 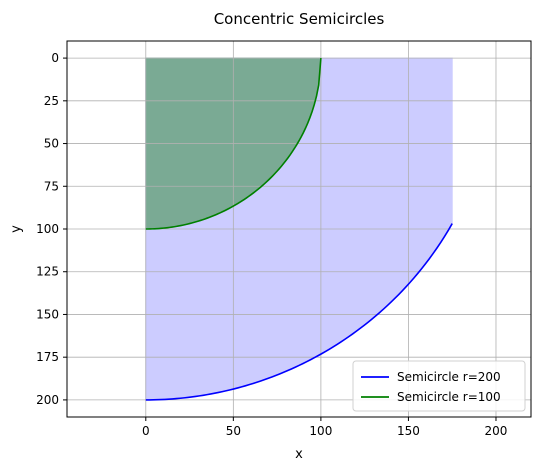 What do you see at coordinates (51, 101) in the screenshot?
I see `y-tick-label: 25` at bounding box center [51, 101].